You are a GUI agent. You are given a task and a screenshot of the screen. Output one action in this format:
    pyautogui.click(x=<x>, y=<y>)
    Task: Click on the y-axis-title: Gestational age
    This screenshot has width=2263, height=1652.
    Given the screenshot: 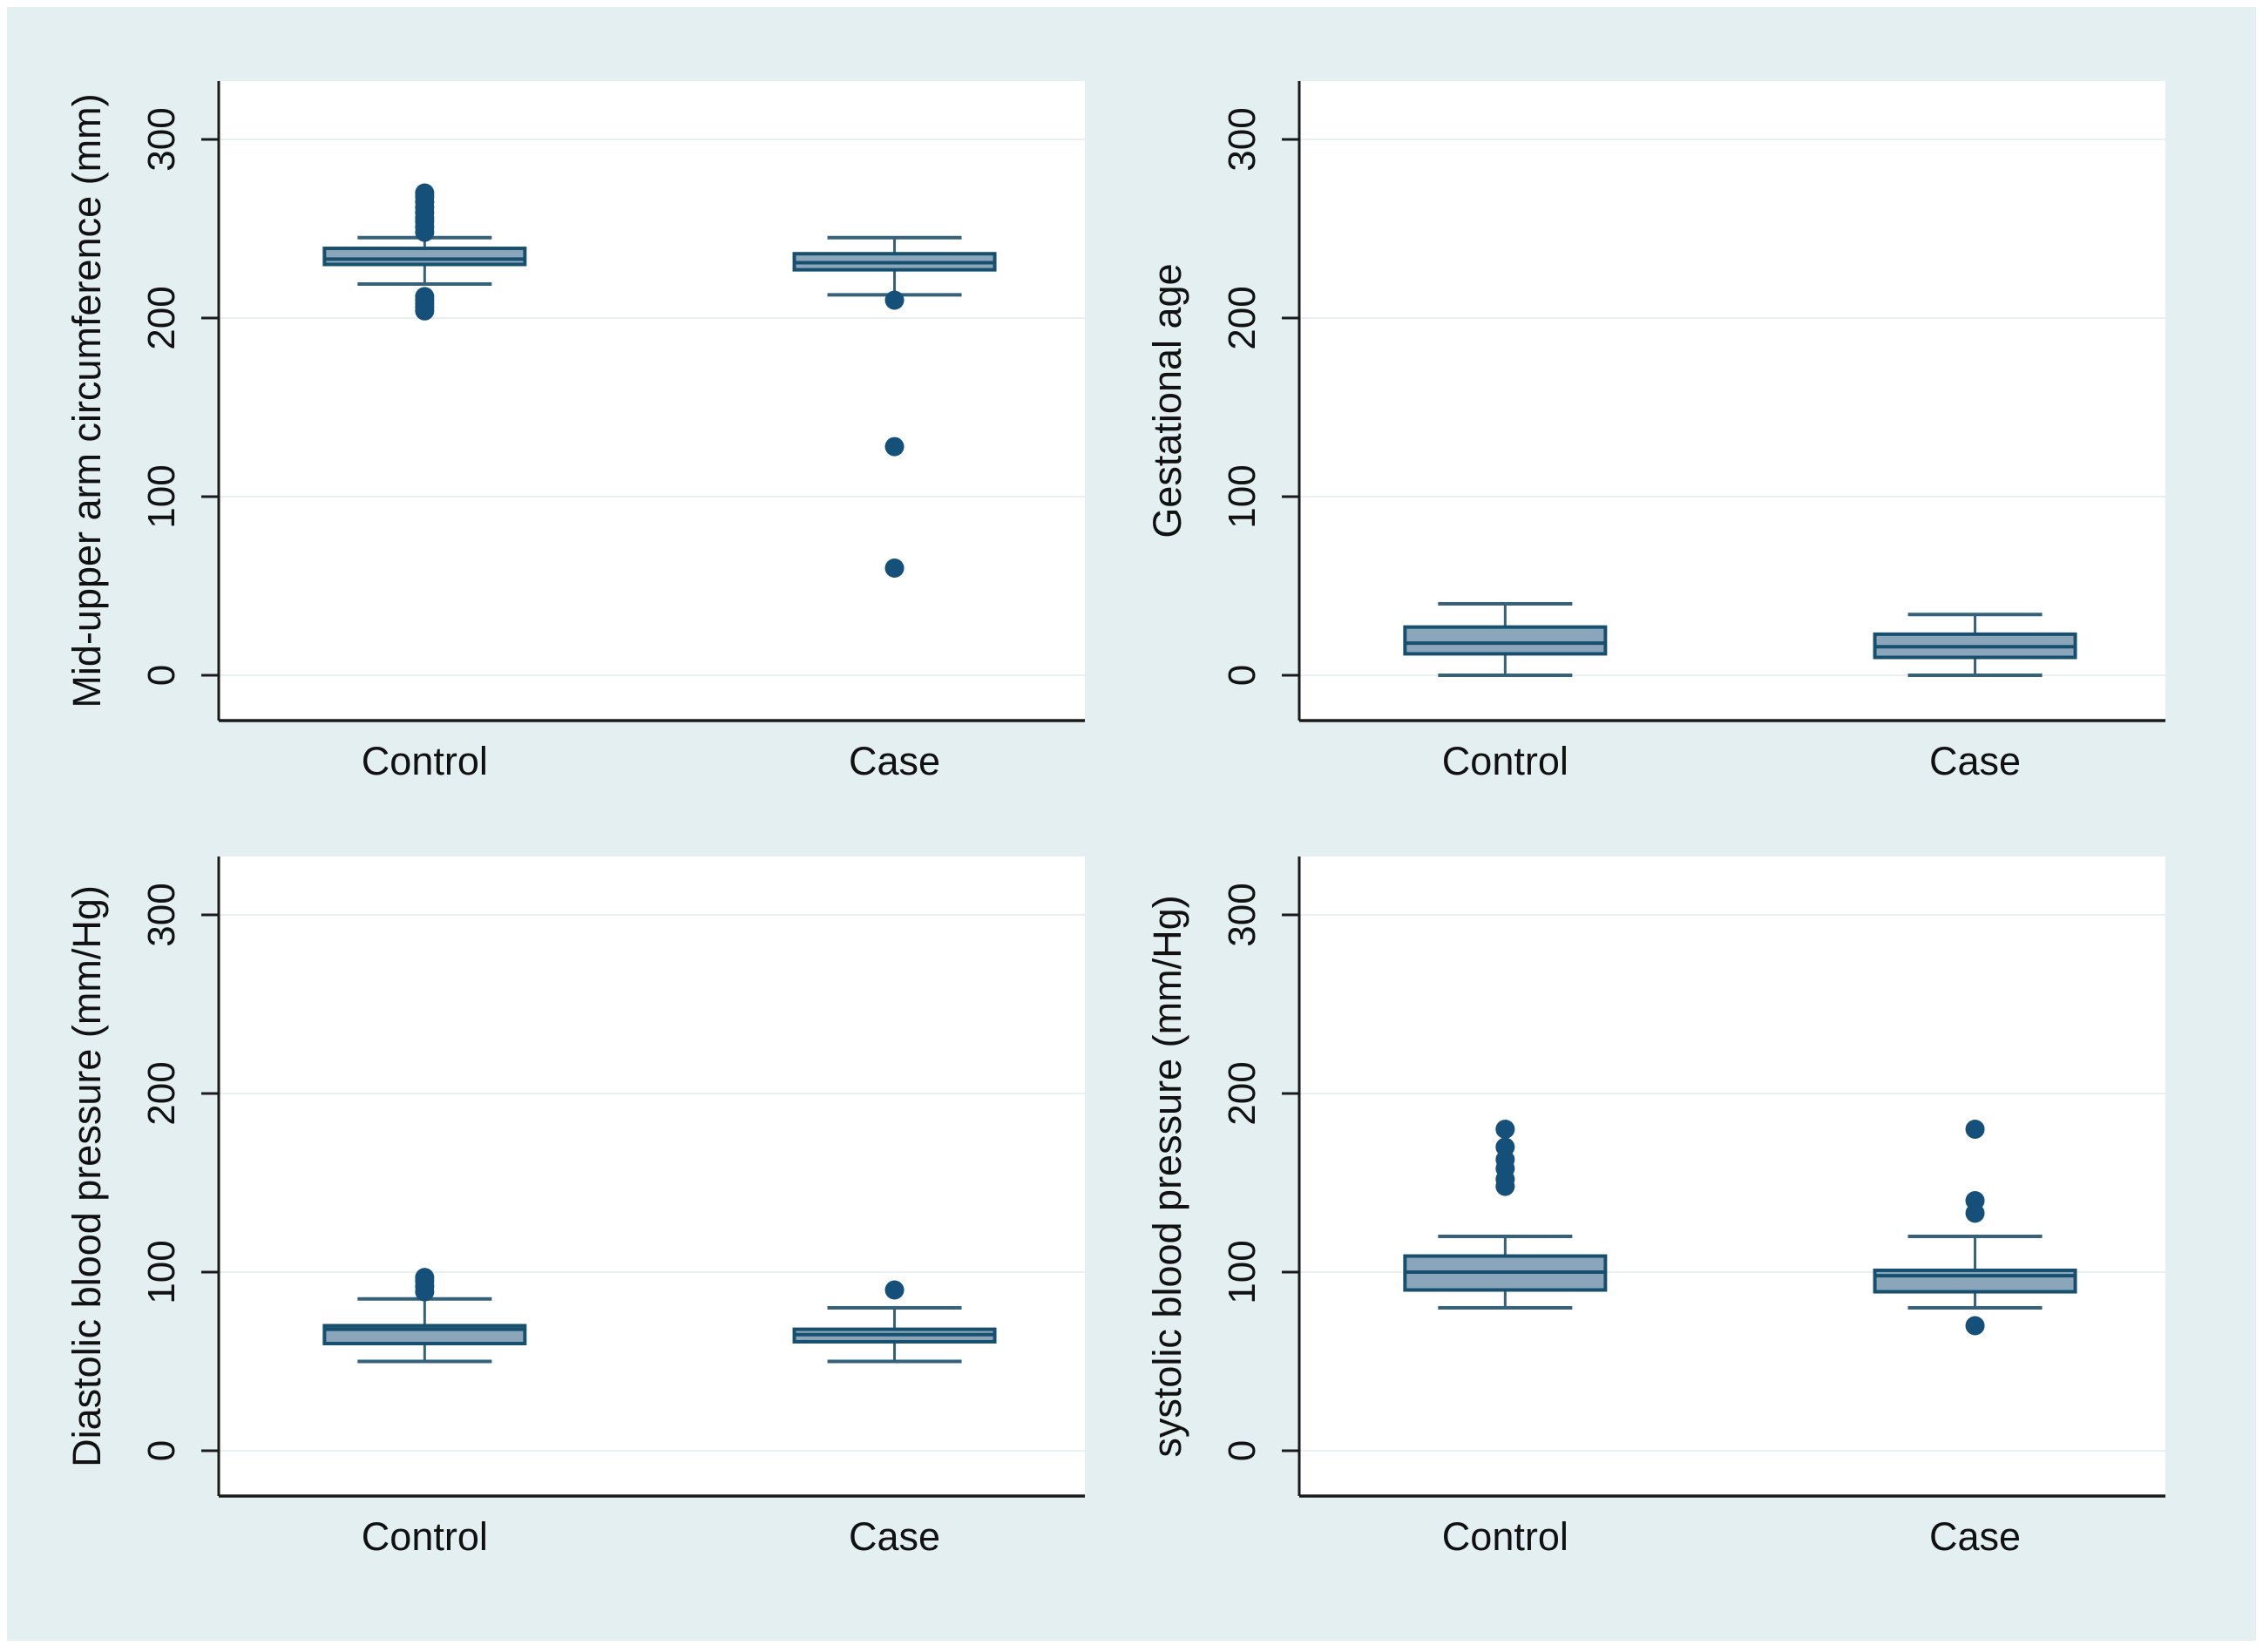 What is the action you would take?
    pyautogui.click(x=1167, y=400)
    